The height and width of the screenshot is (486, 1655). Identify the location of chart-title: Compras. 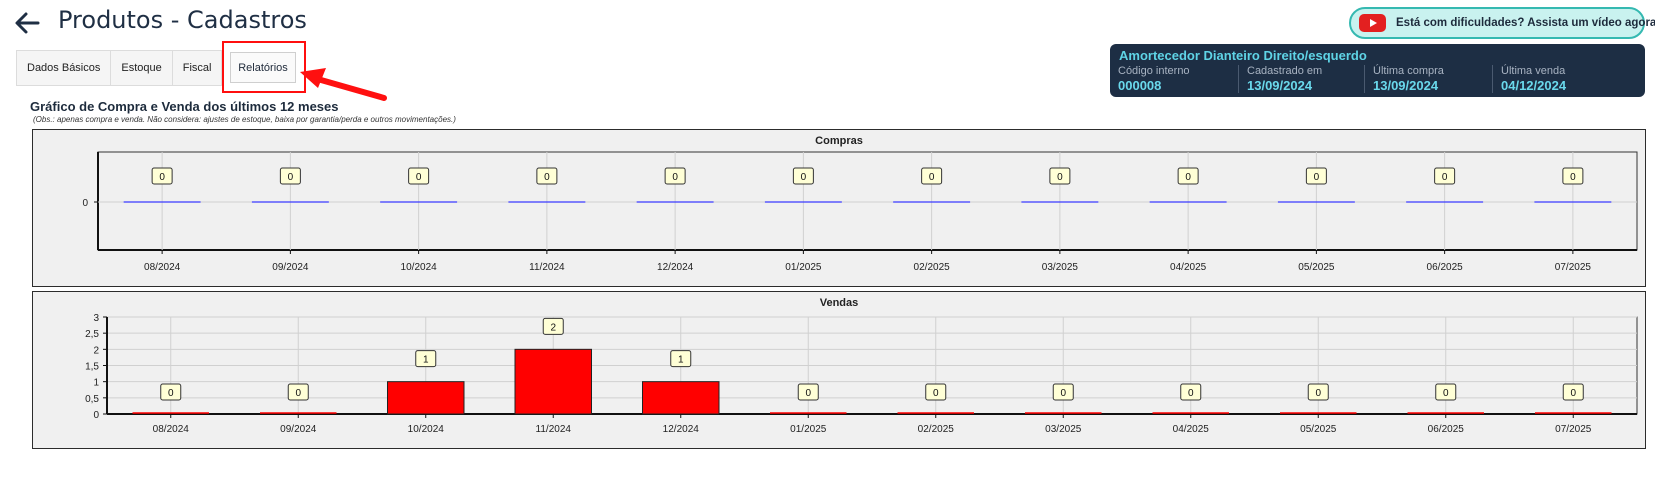
(839, 141).